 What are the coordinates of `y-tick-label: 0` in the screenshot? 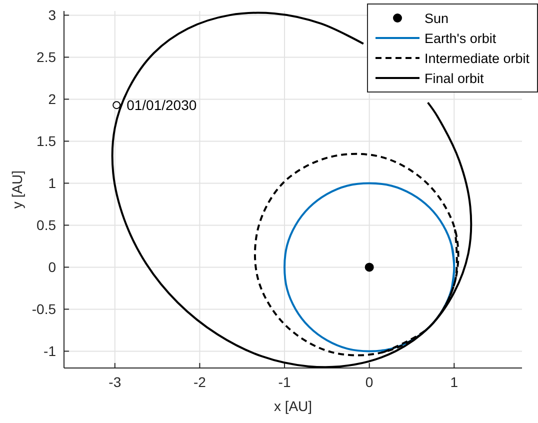 It's located at (52, 267).